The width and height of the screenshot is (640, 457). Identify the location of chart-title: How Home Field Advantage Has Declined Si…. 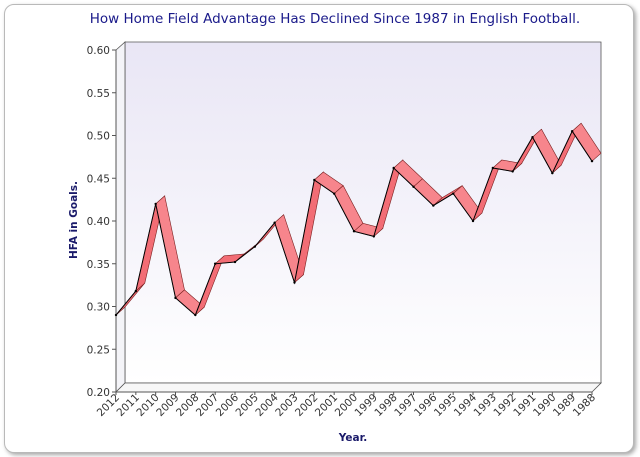
(335, 19).